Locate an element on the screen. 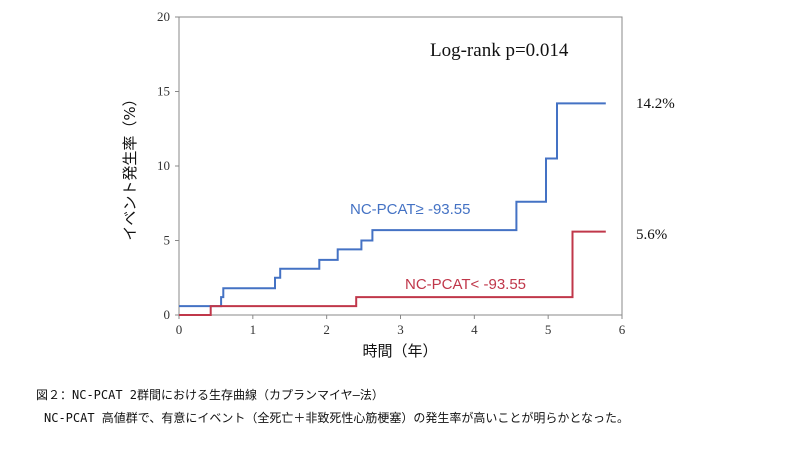  end-label-high: 14.2% is located at coordinates (655, 104).